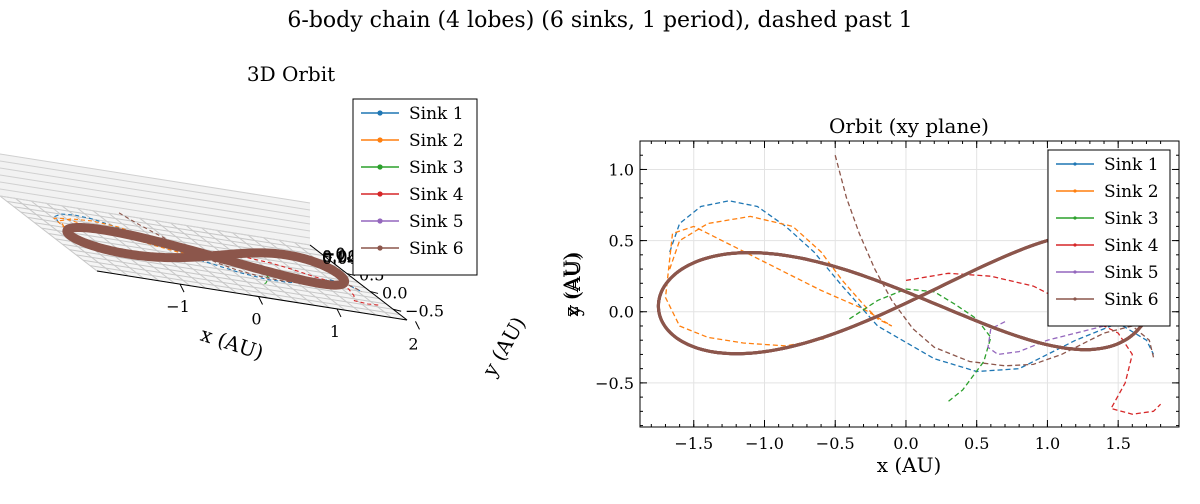 This screenshot has height=504, width=1200. I want to click on panel-xy-title: Orbit (xy plane), so click(909, 126).